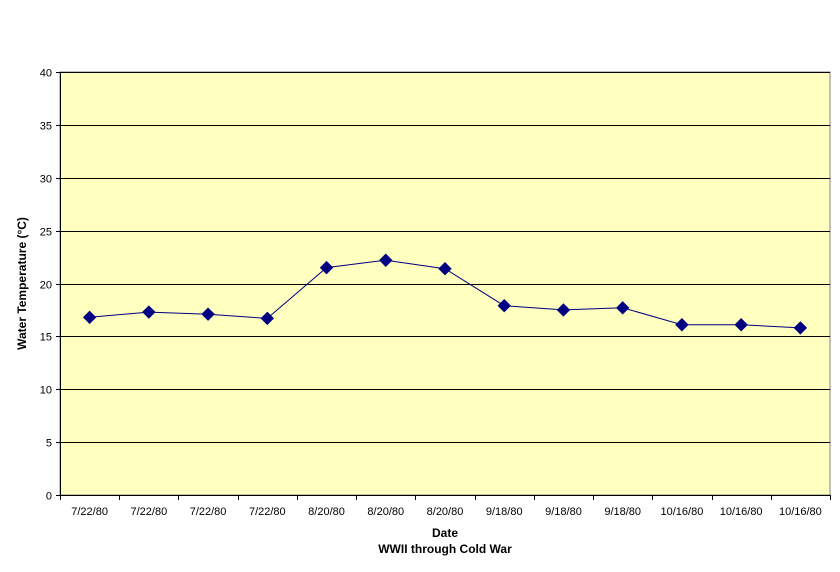 Image resolution: width=840 pixels, height=572 pixels. What do you see at coordinates (46, 233) in the screenshot?
I see `y-tick-label: 25` at bounding box center [46, 233].